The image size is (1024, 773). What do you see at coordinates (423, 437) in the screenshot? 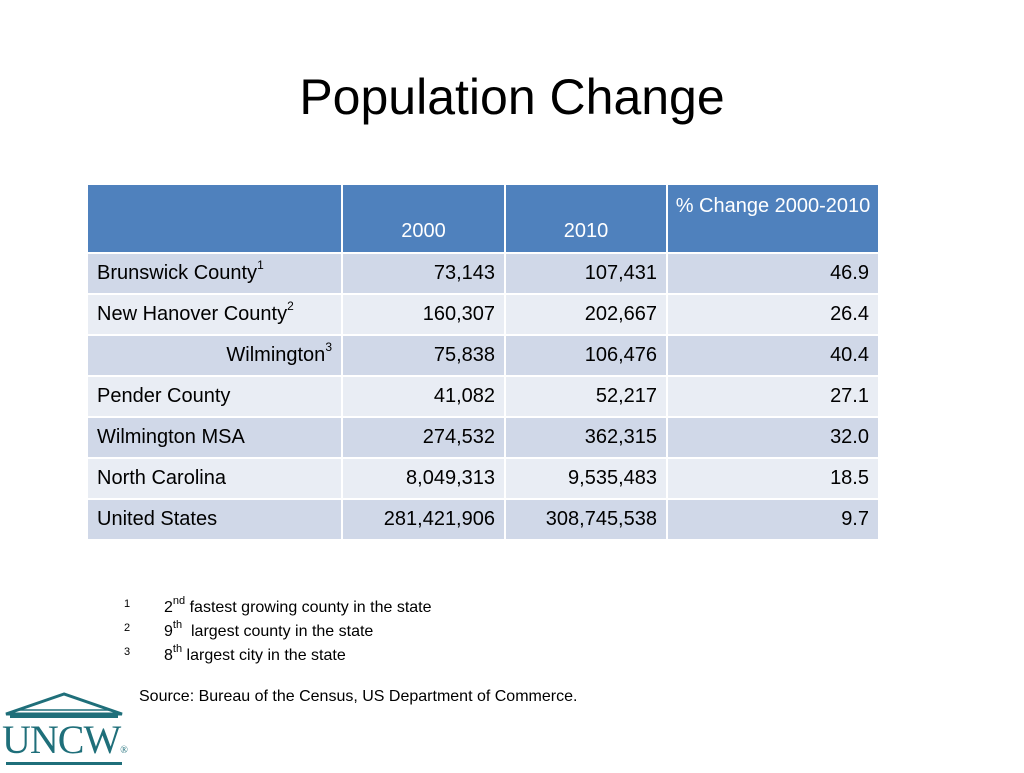
I see `value-2000: 274,532` at bounding box center [423, 437].